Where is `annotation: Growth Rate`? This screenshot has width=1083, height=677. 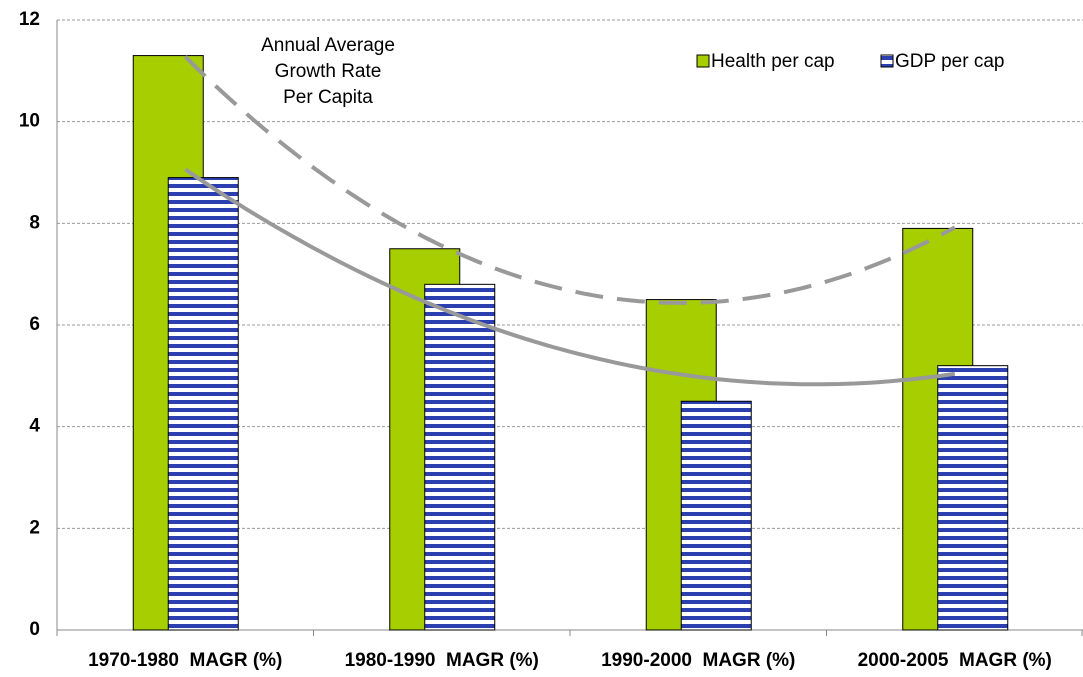
annotation: Growth Rate is located at coordinates (328, 71).